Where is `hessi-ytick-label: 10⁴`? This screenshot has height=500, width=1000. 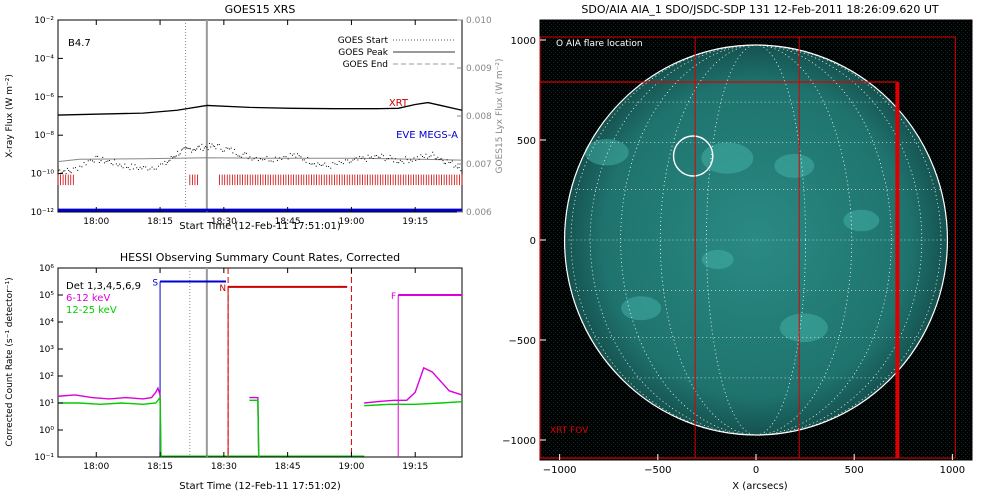 hessi-ytick-label: 10⁴ is located at coordinates (46, 323).